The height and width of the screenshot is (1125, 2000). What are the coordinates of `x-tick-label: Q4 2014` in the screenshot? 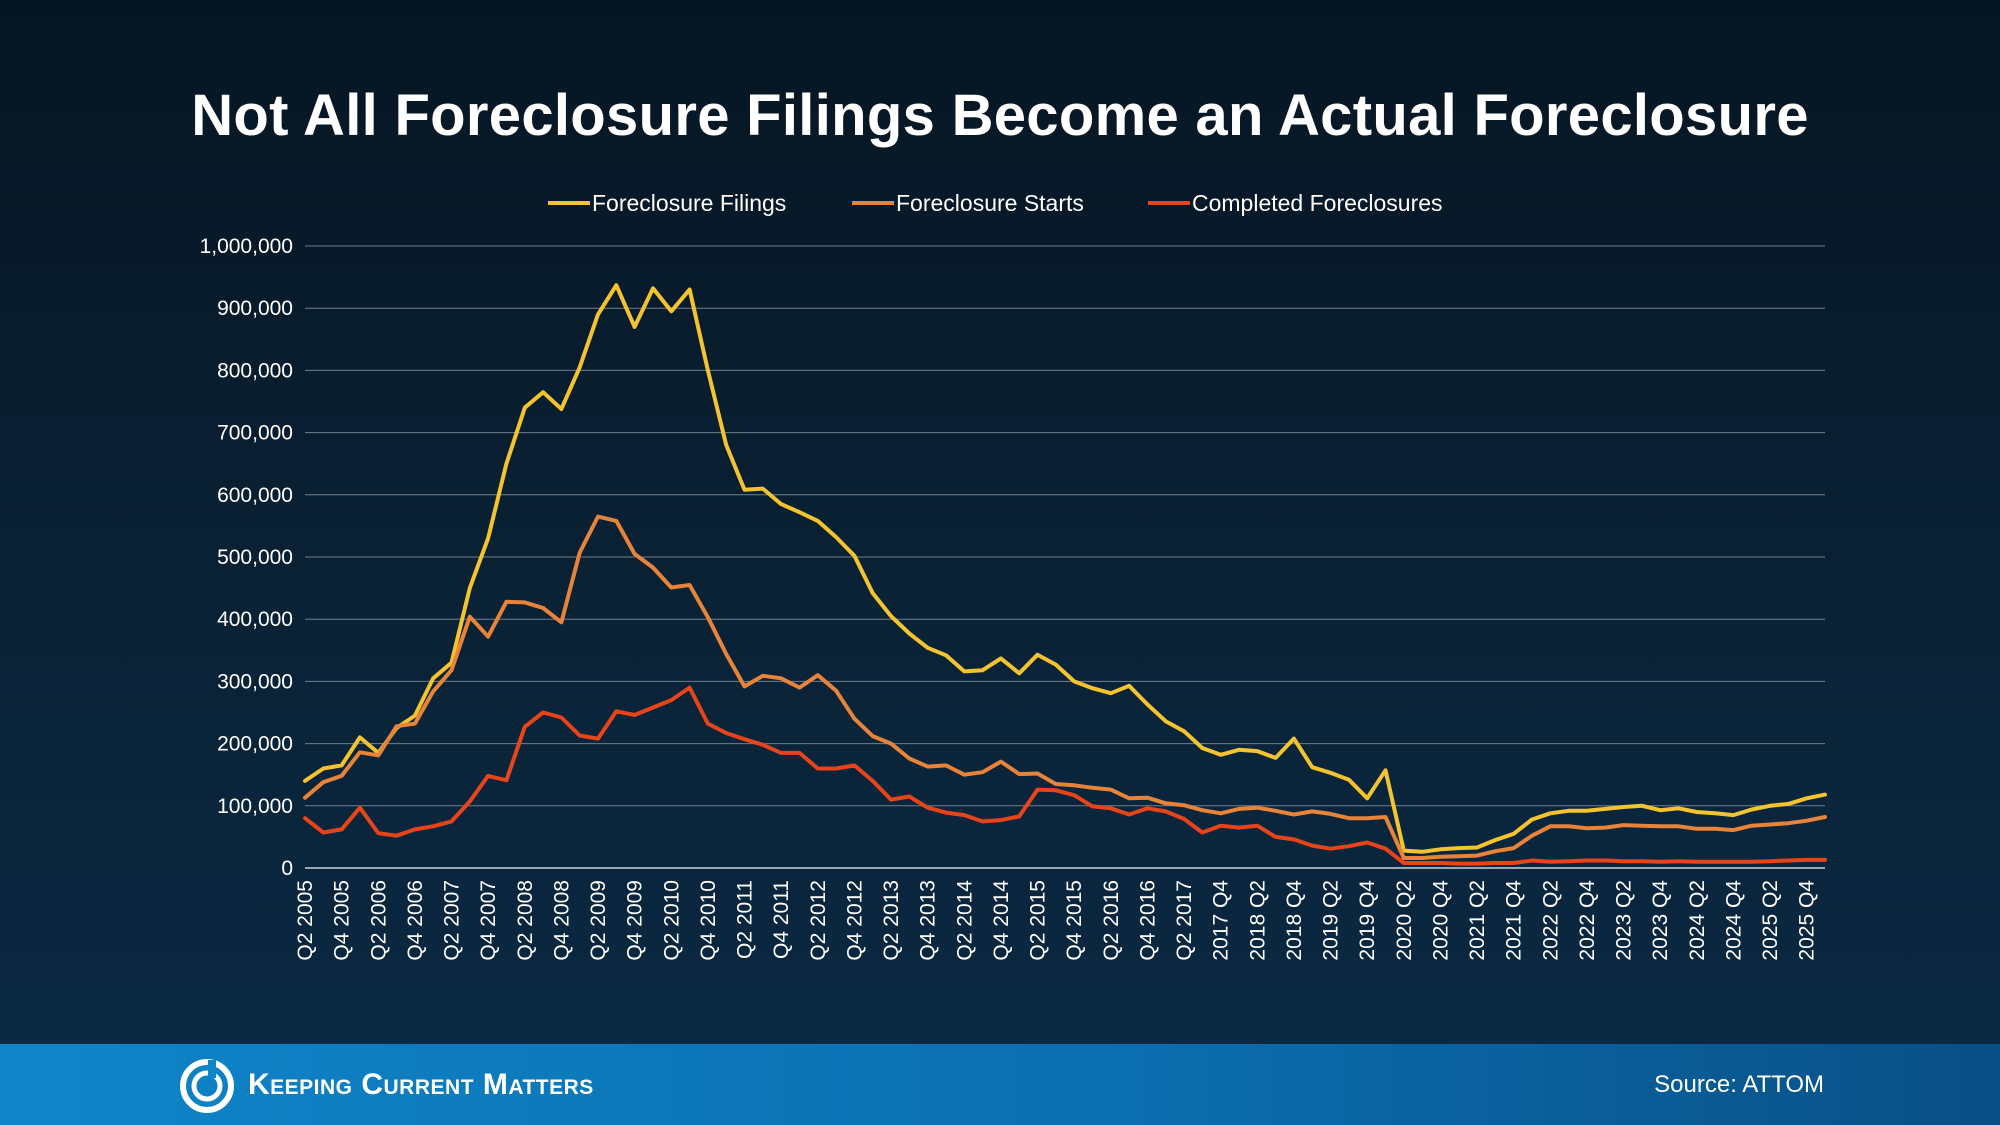 It's located at (1001, 920).